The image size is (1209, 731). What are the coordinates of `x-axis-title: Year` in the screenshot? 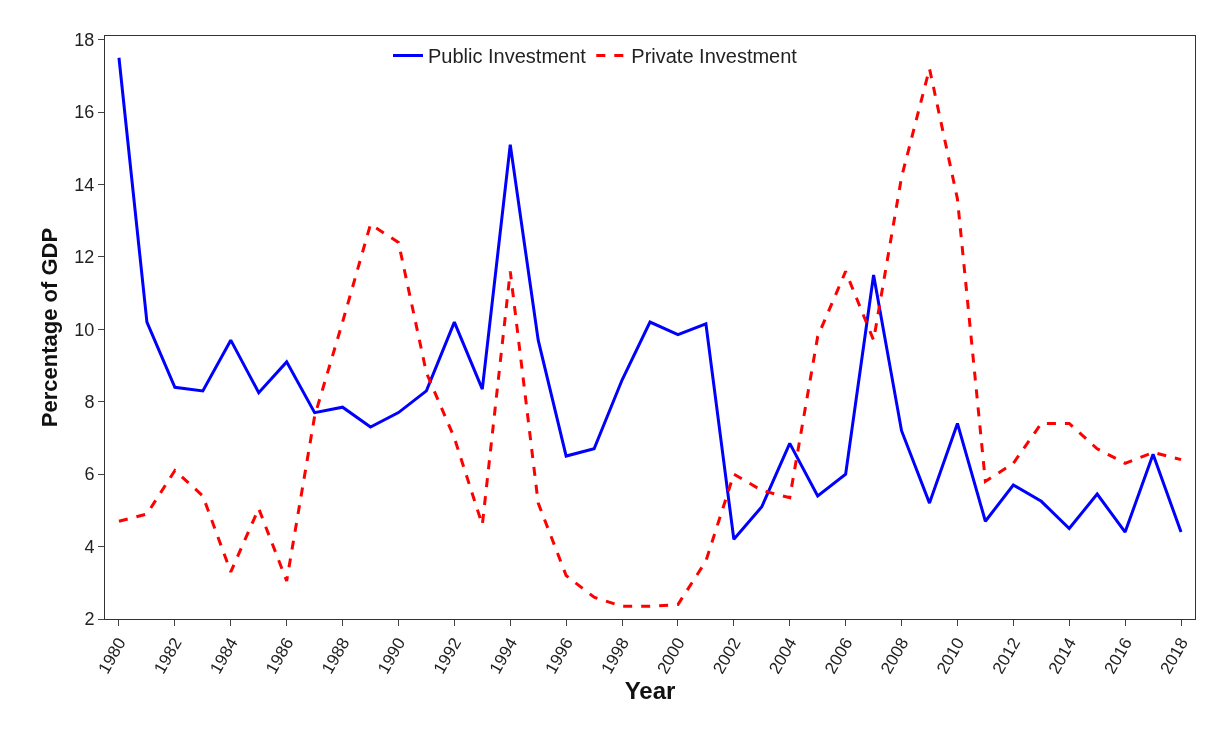 It's located at (650, 690).